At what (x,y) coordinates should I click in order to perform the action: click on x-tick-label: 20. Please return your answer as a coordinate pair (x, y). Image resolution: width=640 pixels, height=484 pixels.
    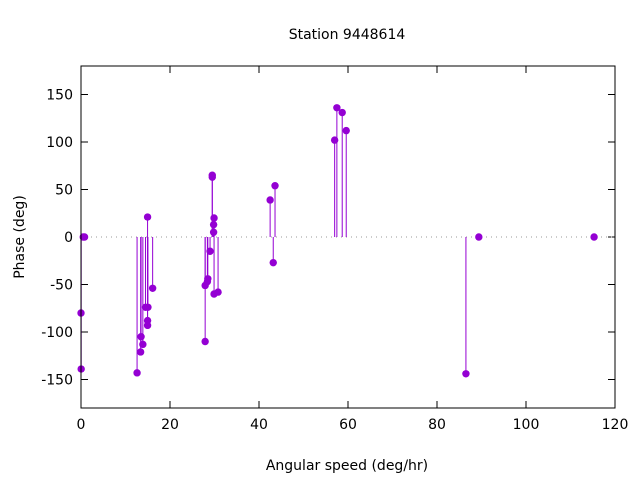
    Looking at the image, I should click on (170, 425).